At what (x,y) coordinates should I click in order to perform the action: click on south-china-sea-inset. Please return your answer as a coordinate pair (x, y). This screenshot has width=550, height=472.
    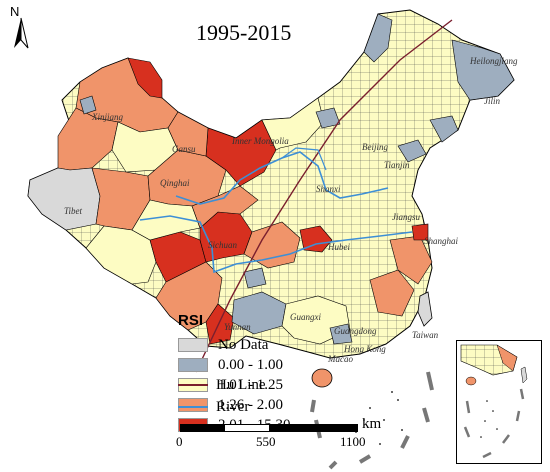
    Looking at the image, I should click on (499, 402).